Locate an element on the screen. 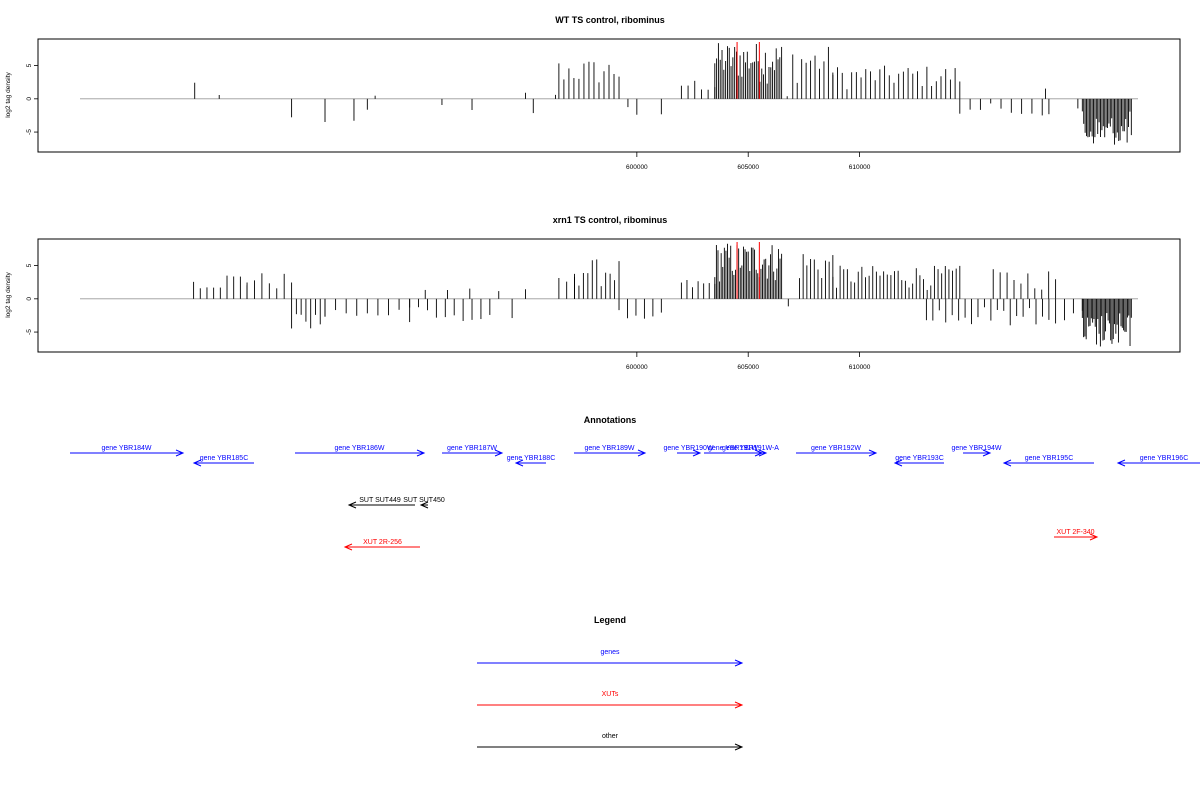 The image size is (1200, 800). annotation-label: gene YBR192W is located at coordinates (836, 448).